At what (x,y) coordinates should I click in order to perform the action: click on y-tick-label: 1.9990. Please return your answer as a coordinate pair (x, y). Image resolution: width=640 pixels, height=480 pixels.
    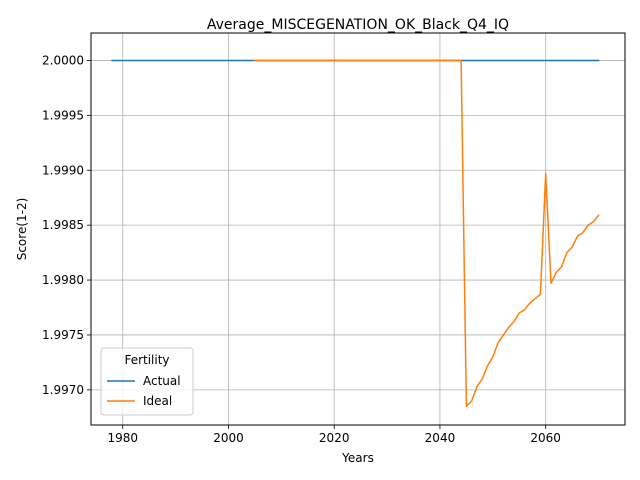
    Looking at the image, I should click on (63, 170).